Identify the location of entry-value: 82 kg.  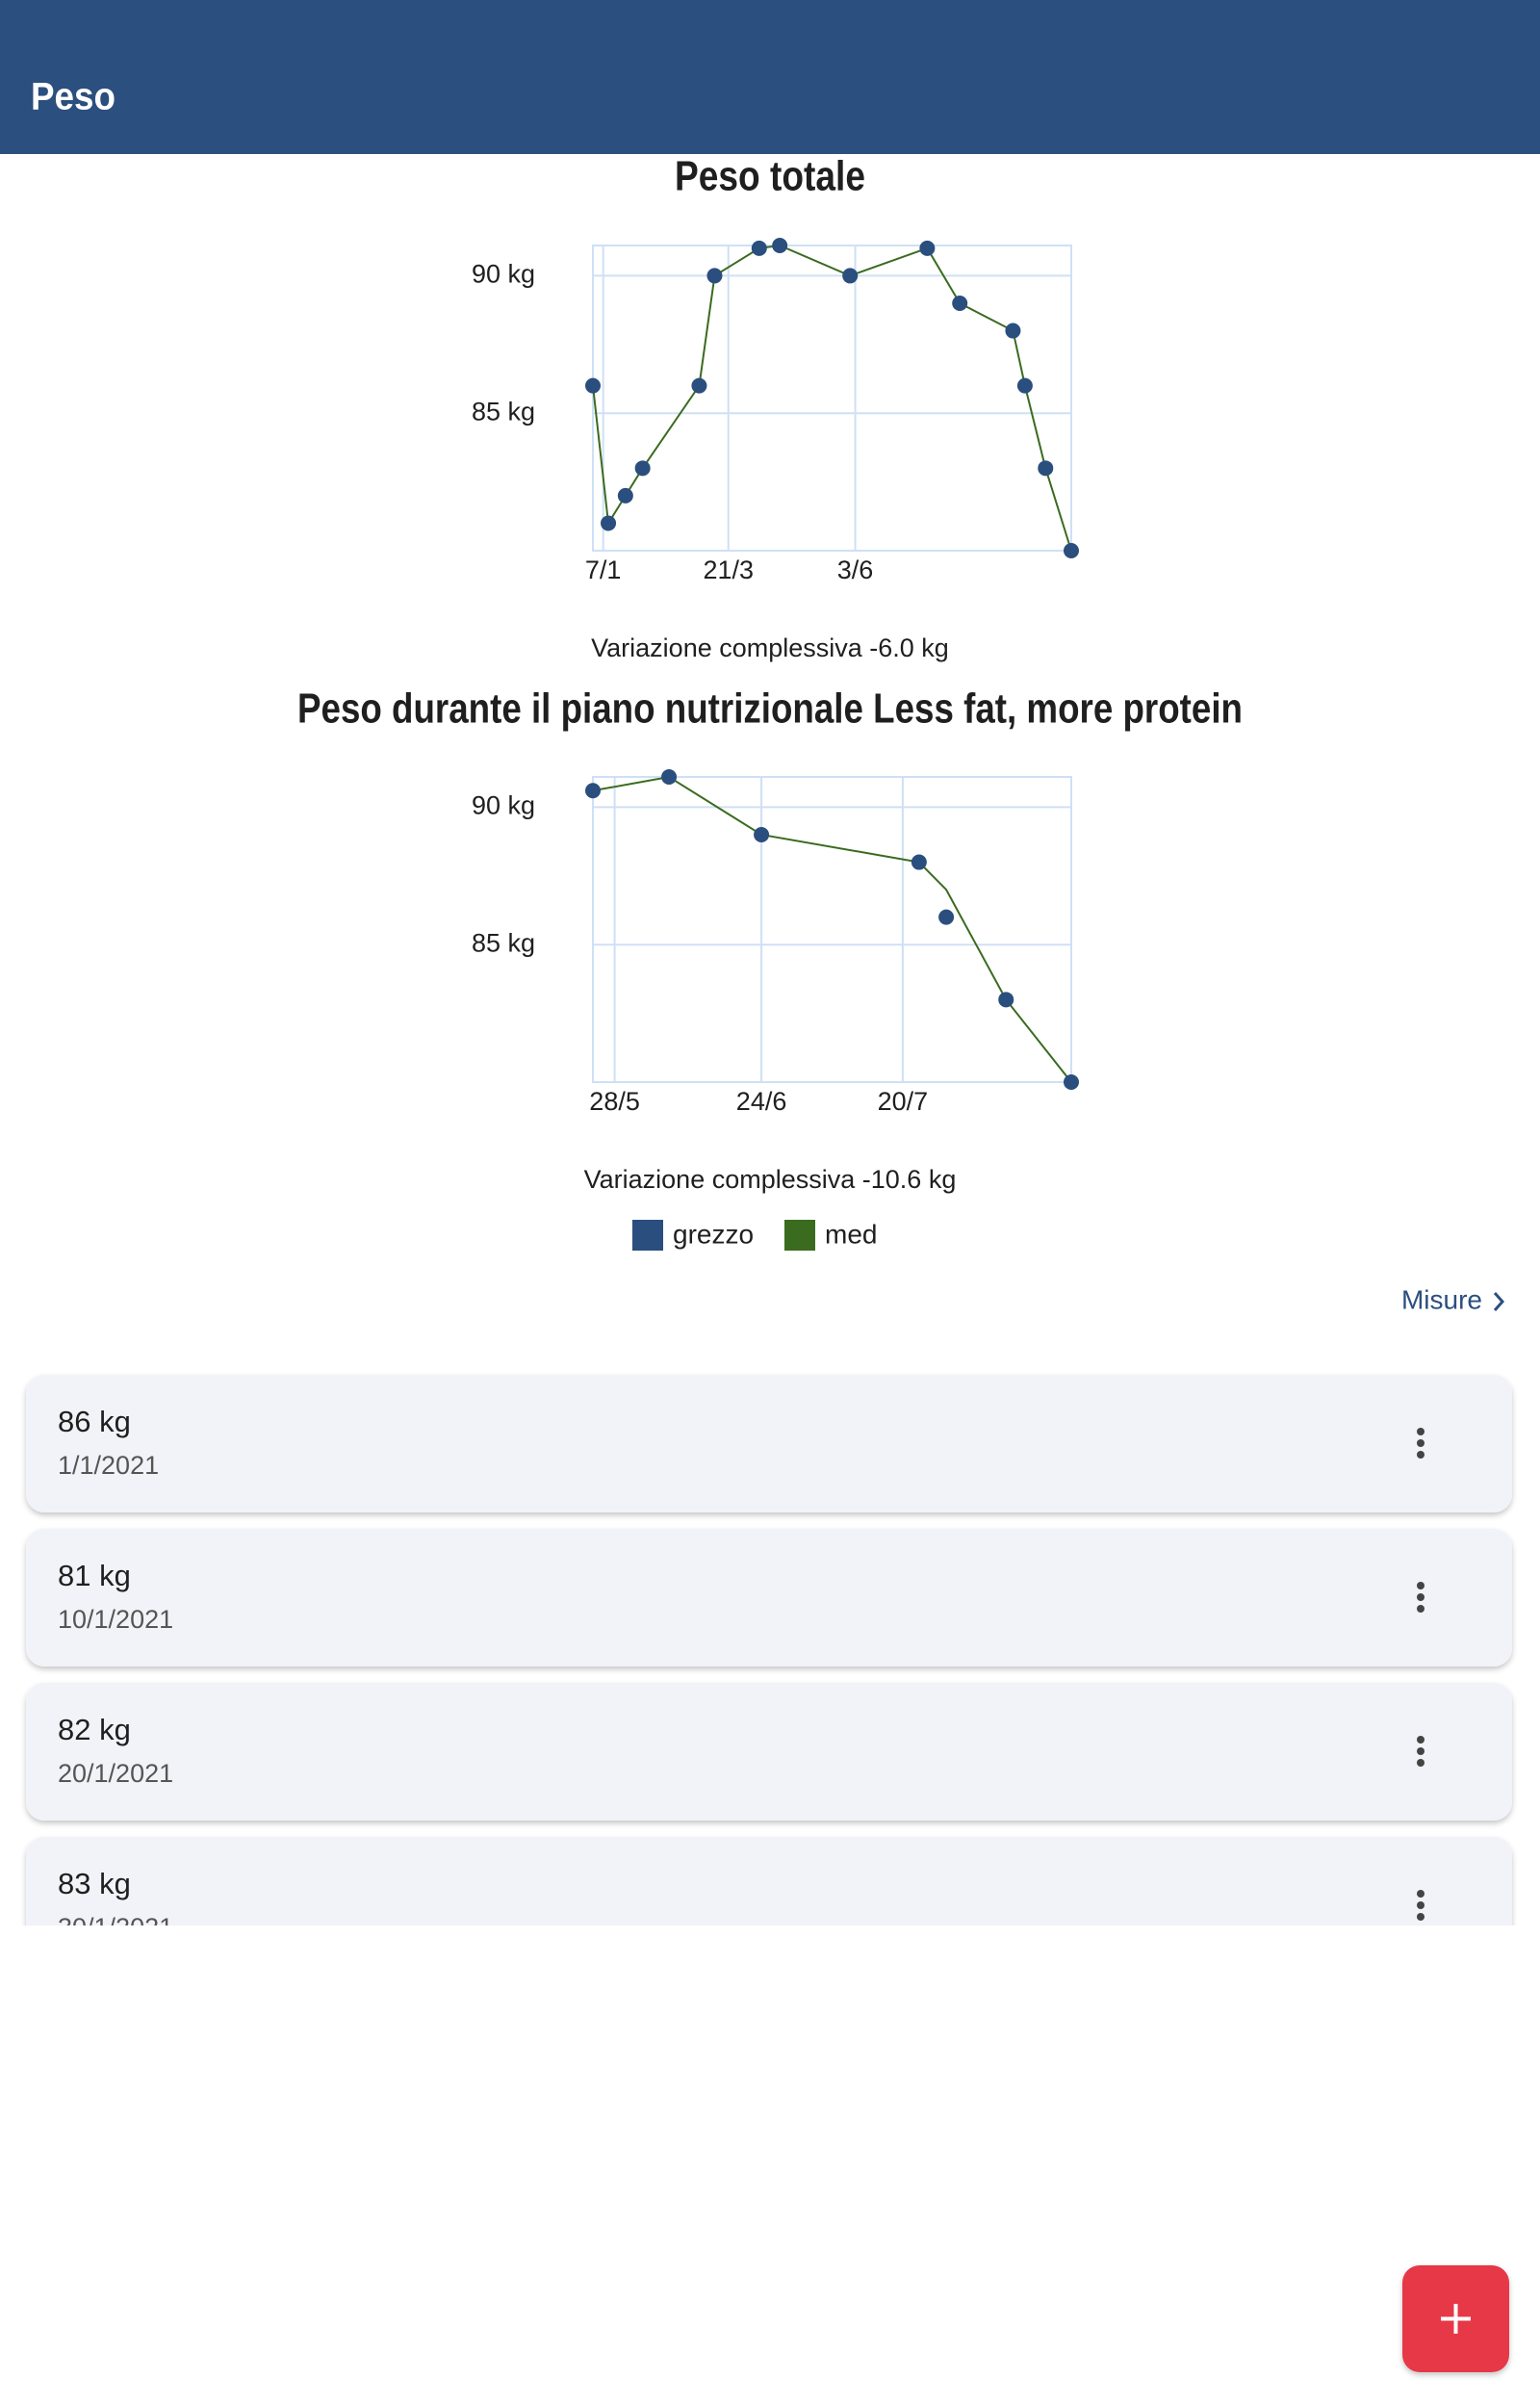
(94, 1730).